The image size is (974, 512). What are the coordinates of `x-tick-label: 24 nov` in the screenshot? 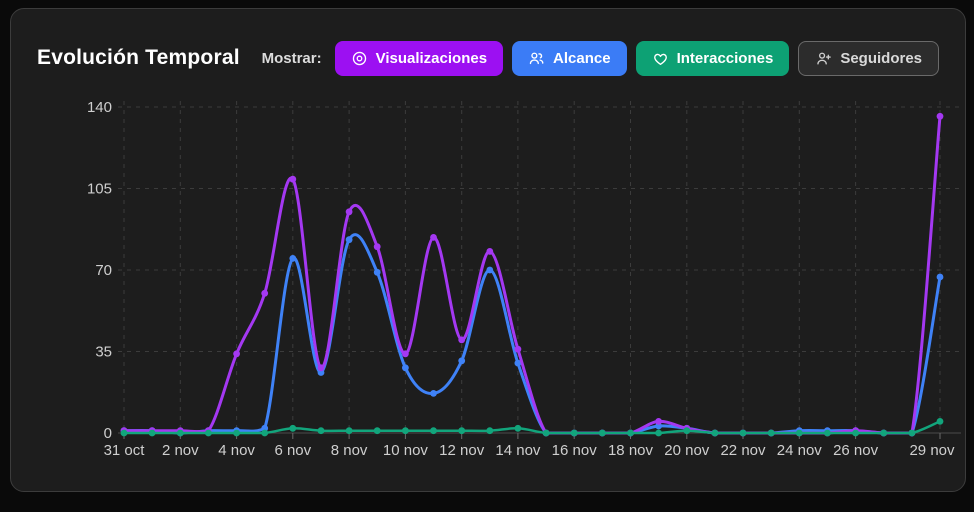 It's located at (800, 450).